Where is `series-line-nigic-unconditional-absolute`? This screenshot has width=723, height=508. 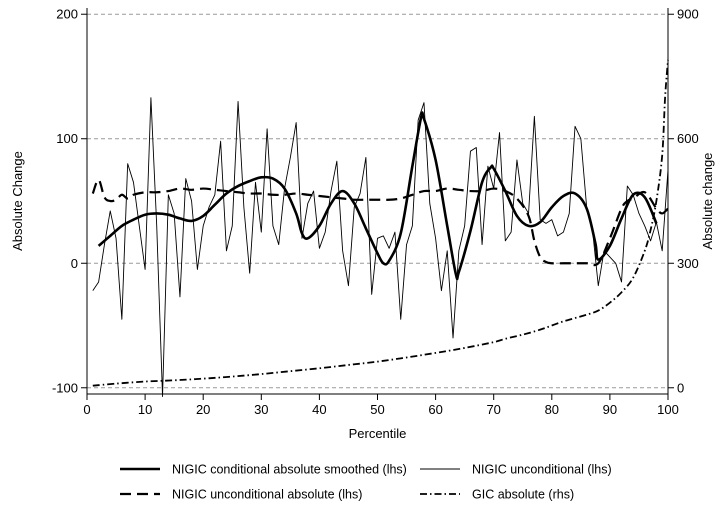 series-line-nigic-unconditional-absolute is located at coordinates (380, 222).